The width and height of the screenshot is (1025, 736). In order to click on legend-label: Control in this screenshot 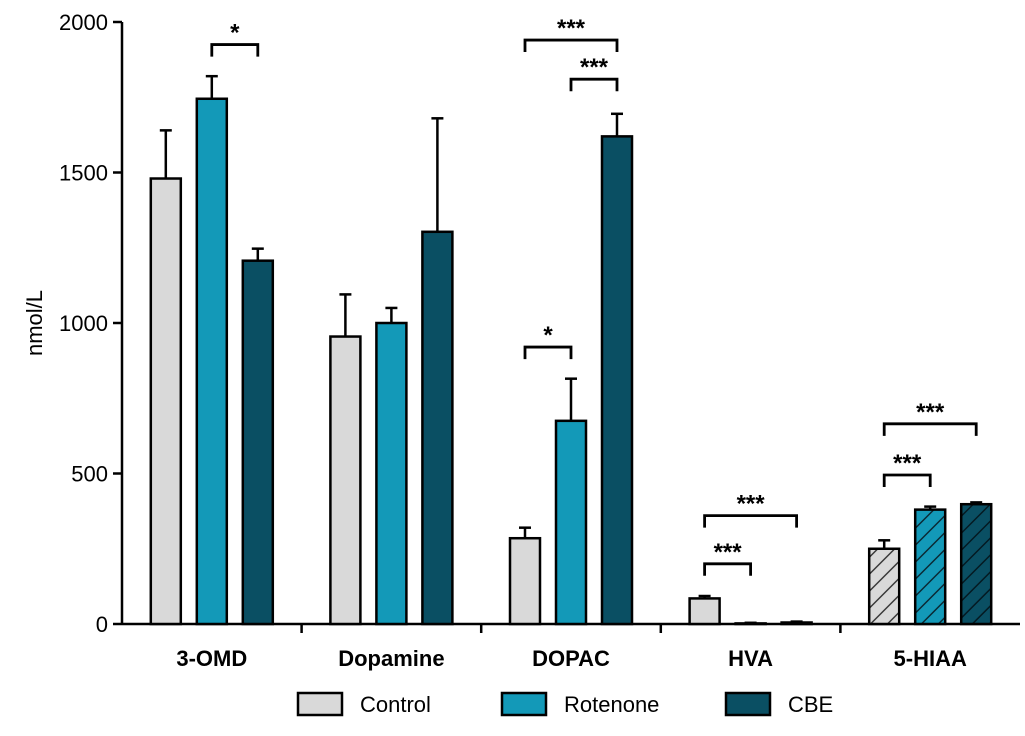, I will do `click(395, 704)`.